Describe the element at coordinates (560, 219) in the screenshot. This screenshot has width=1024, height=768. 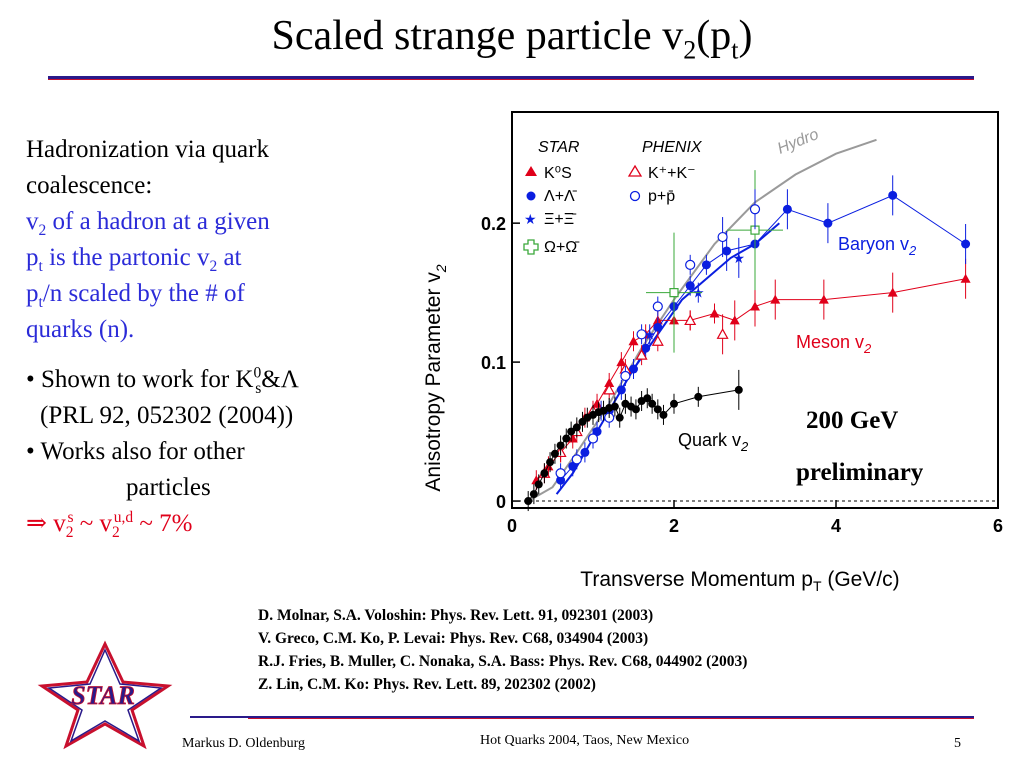
I see `legend-entry: Ξ+Ξ̄` at that location.